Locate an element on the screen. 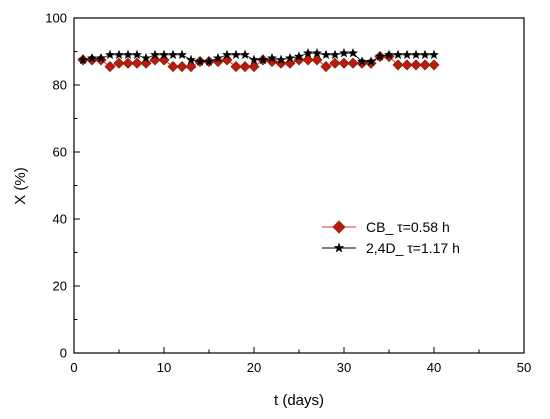  x-tick-label: 40 is located at coordinates (434, 367).